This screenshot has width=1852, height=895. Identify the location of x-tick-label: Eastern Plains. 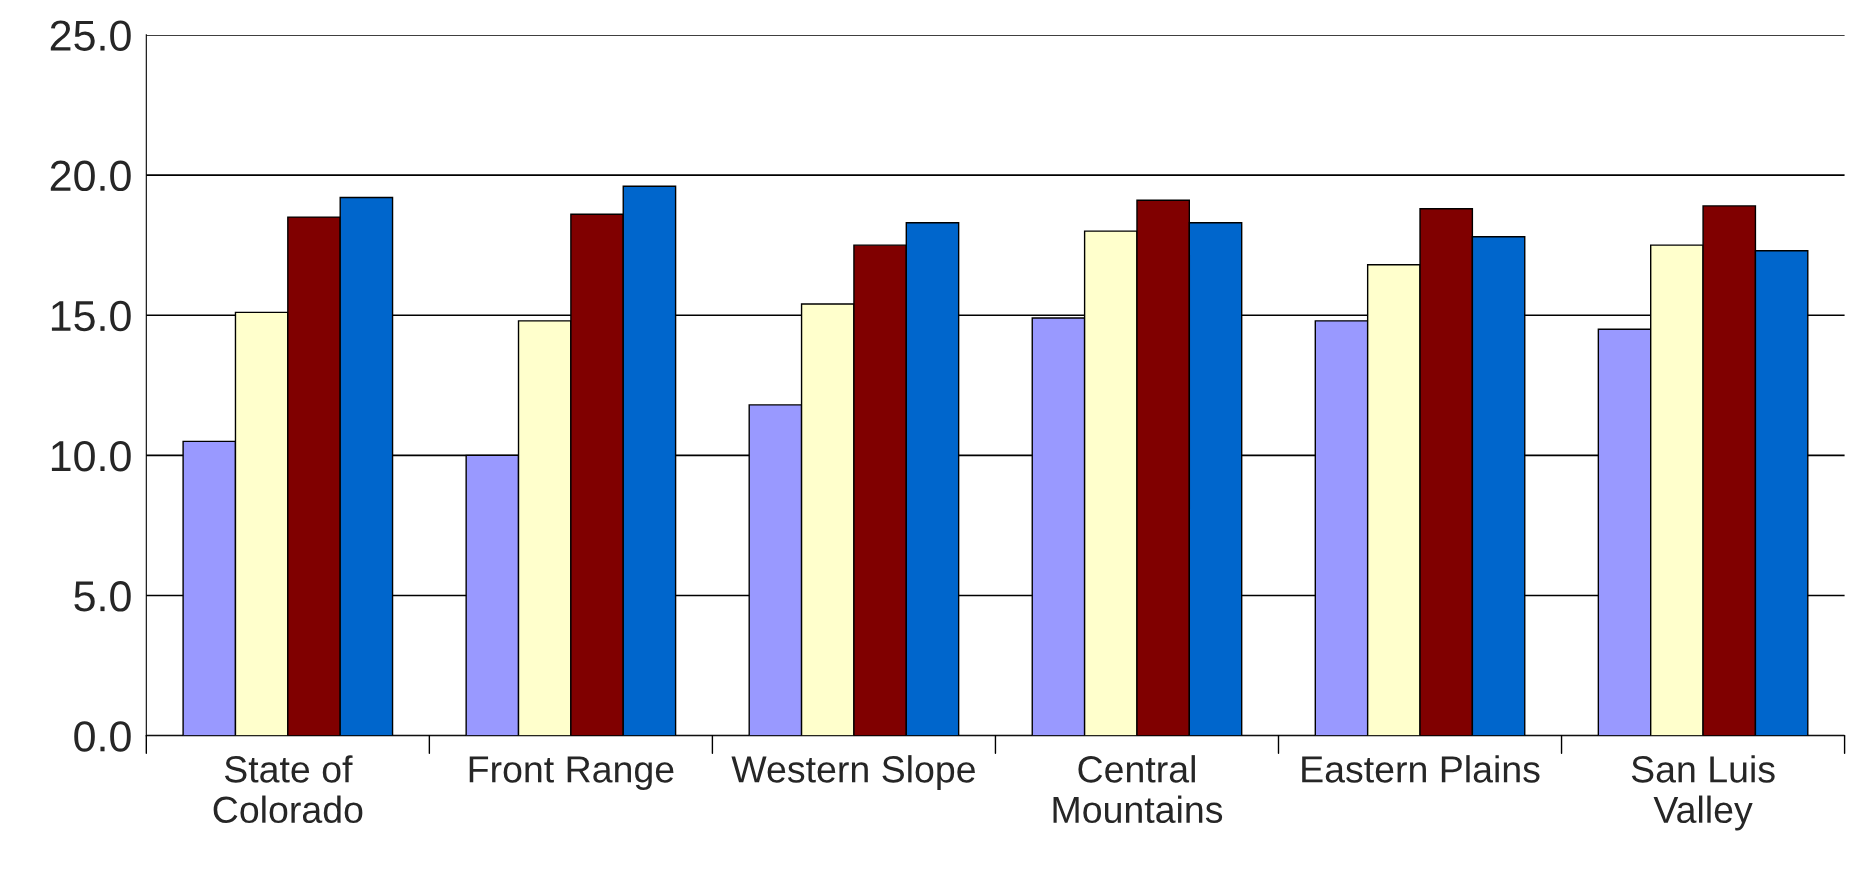
(1421, 769).